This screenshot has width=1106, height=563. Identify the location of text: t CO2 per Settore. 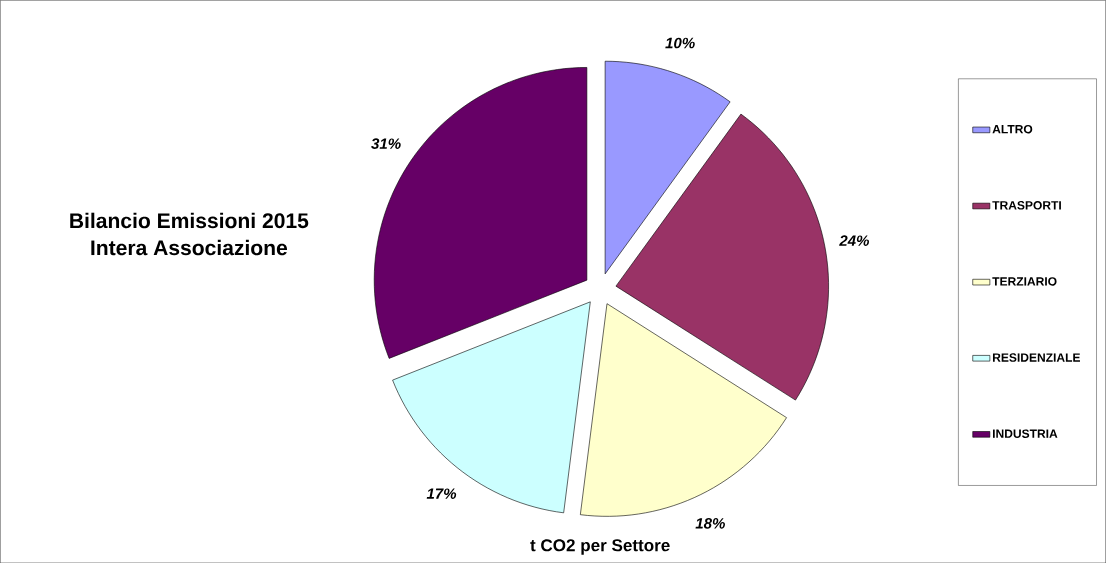
(600, 547).